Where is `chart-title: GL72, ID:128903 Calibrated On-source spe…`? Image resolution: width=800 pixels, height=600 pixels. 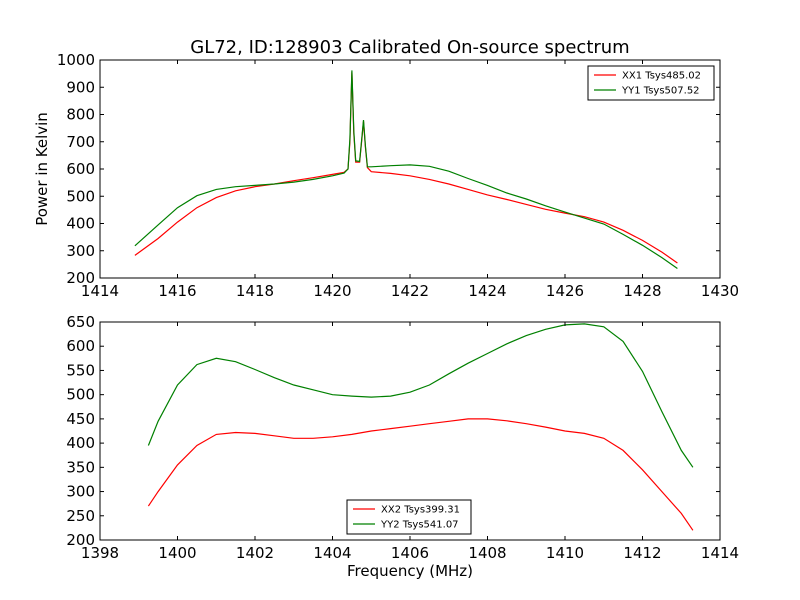 chart-title: GL72, ID:128903 Calibrated On-source spe… is located at coordinates (409, 47).